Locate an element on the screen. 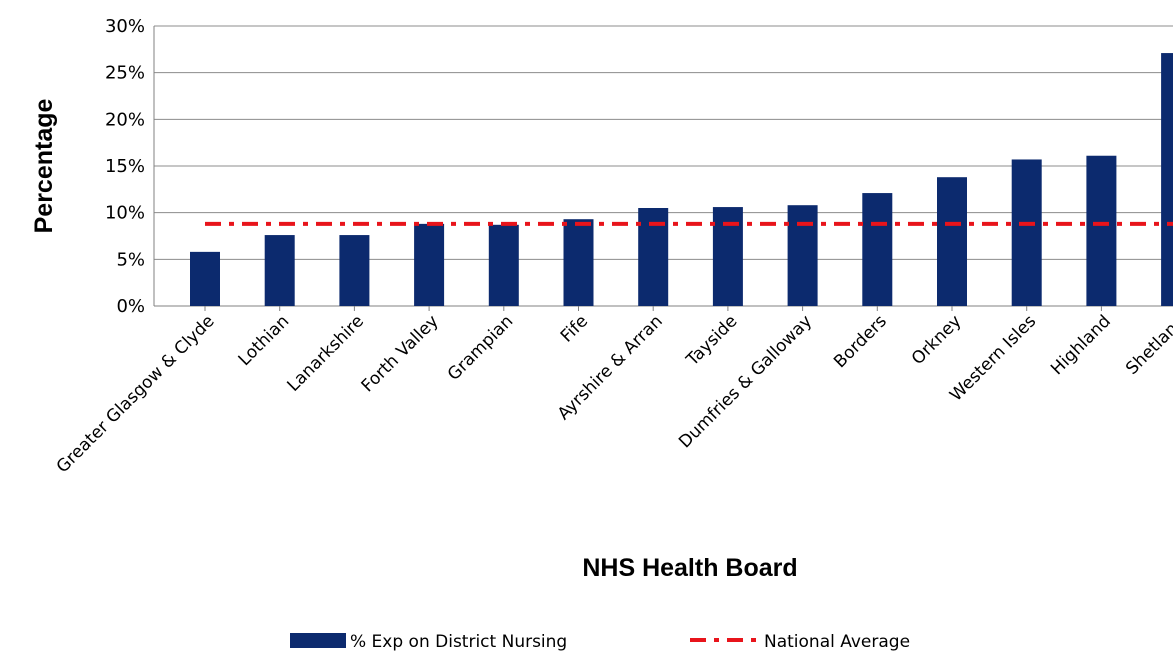 Image resolution: width=1173 pixels, height=652 pixels. x-category-label: Highland is located at coordinates (1081, 345).